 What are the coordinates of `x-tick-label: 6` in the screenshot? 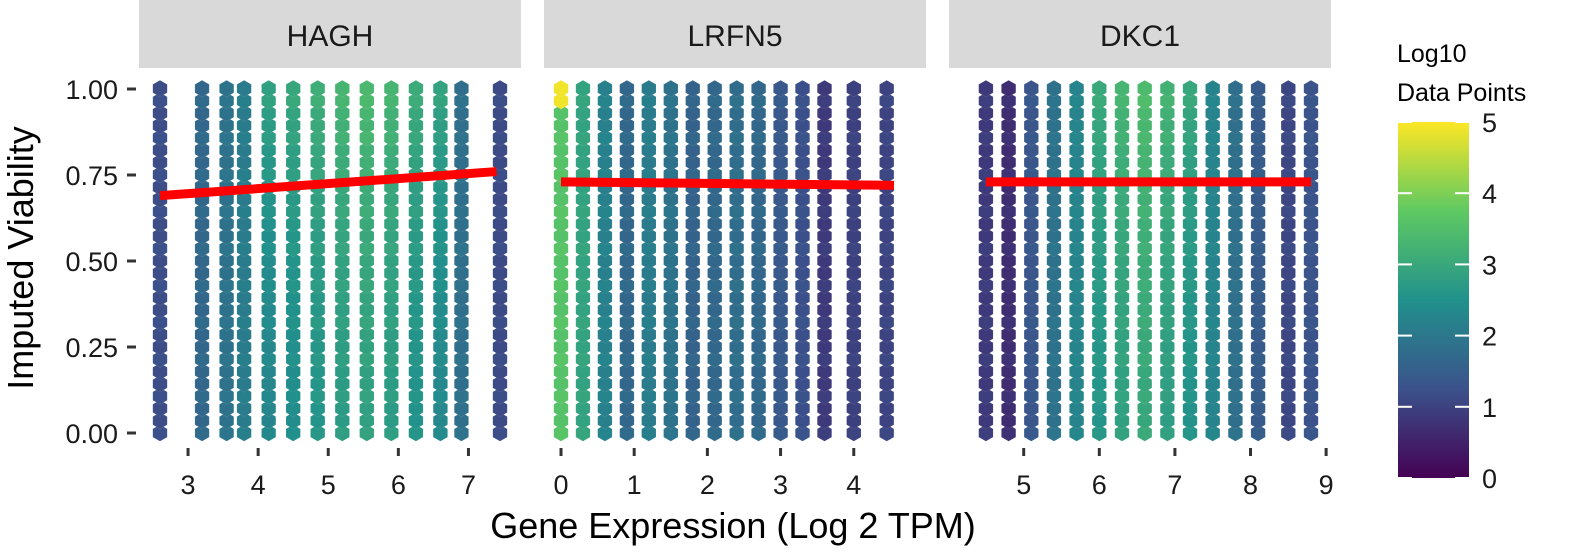 It's located at (398, 485).